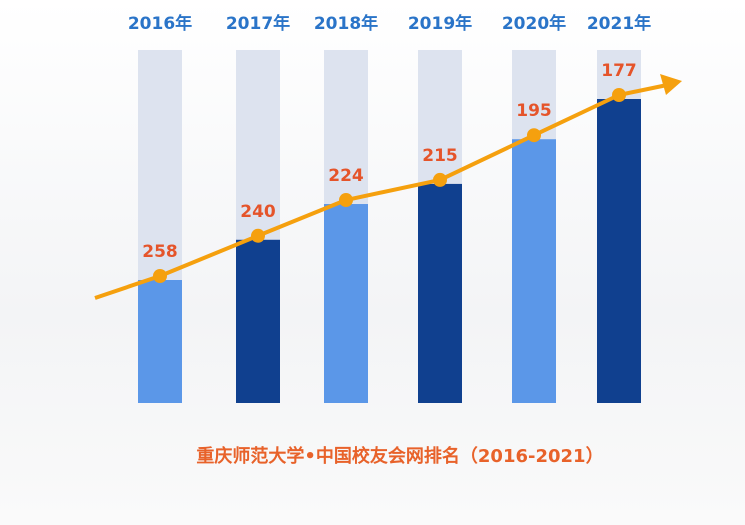 Image resolution: width=745 pixels, height=525 pixels. Describe the element at coordinates (440, 23) in the screenshot. I see `x-tick-label: 2019年` at that location.